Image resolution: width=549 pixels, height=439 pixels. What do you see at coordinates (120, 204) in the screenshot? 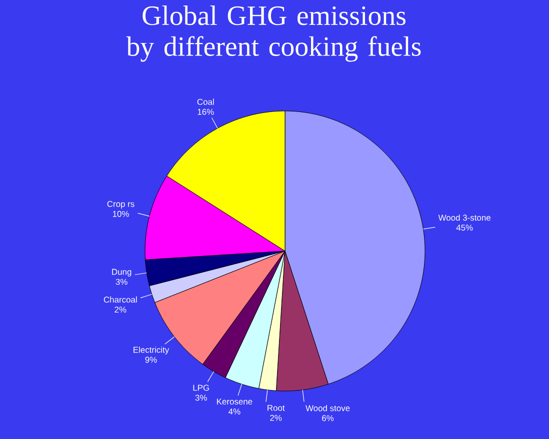
I see `slice-label: Crop rs` at bounding box center [120, 204].